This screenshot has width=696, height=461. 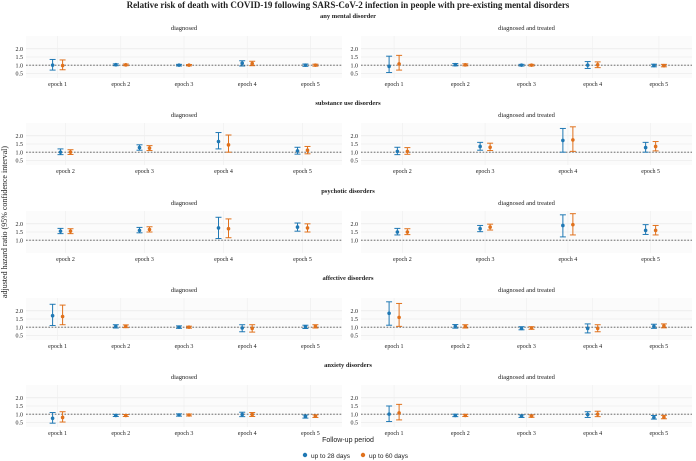 I want to click on legend-label-60-days: up to 60 days, so click(x=389, y=456).